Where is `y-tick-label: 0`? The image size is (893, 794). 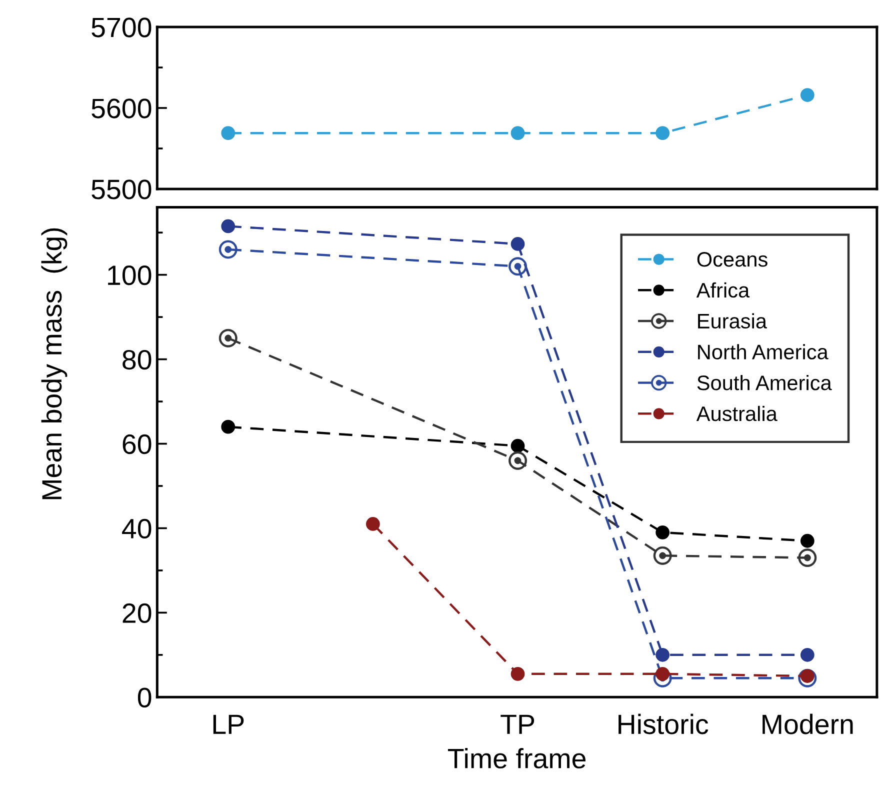
y-tick-label: 0 is located at coordinates (145, 698).